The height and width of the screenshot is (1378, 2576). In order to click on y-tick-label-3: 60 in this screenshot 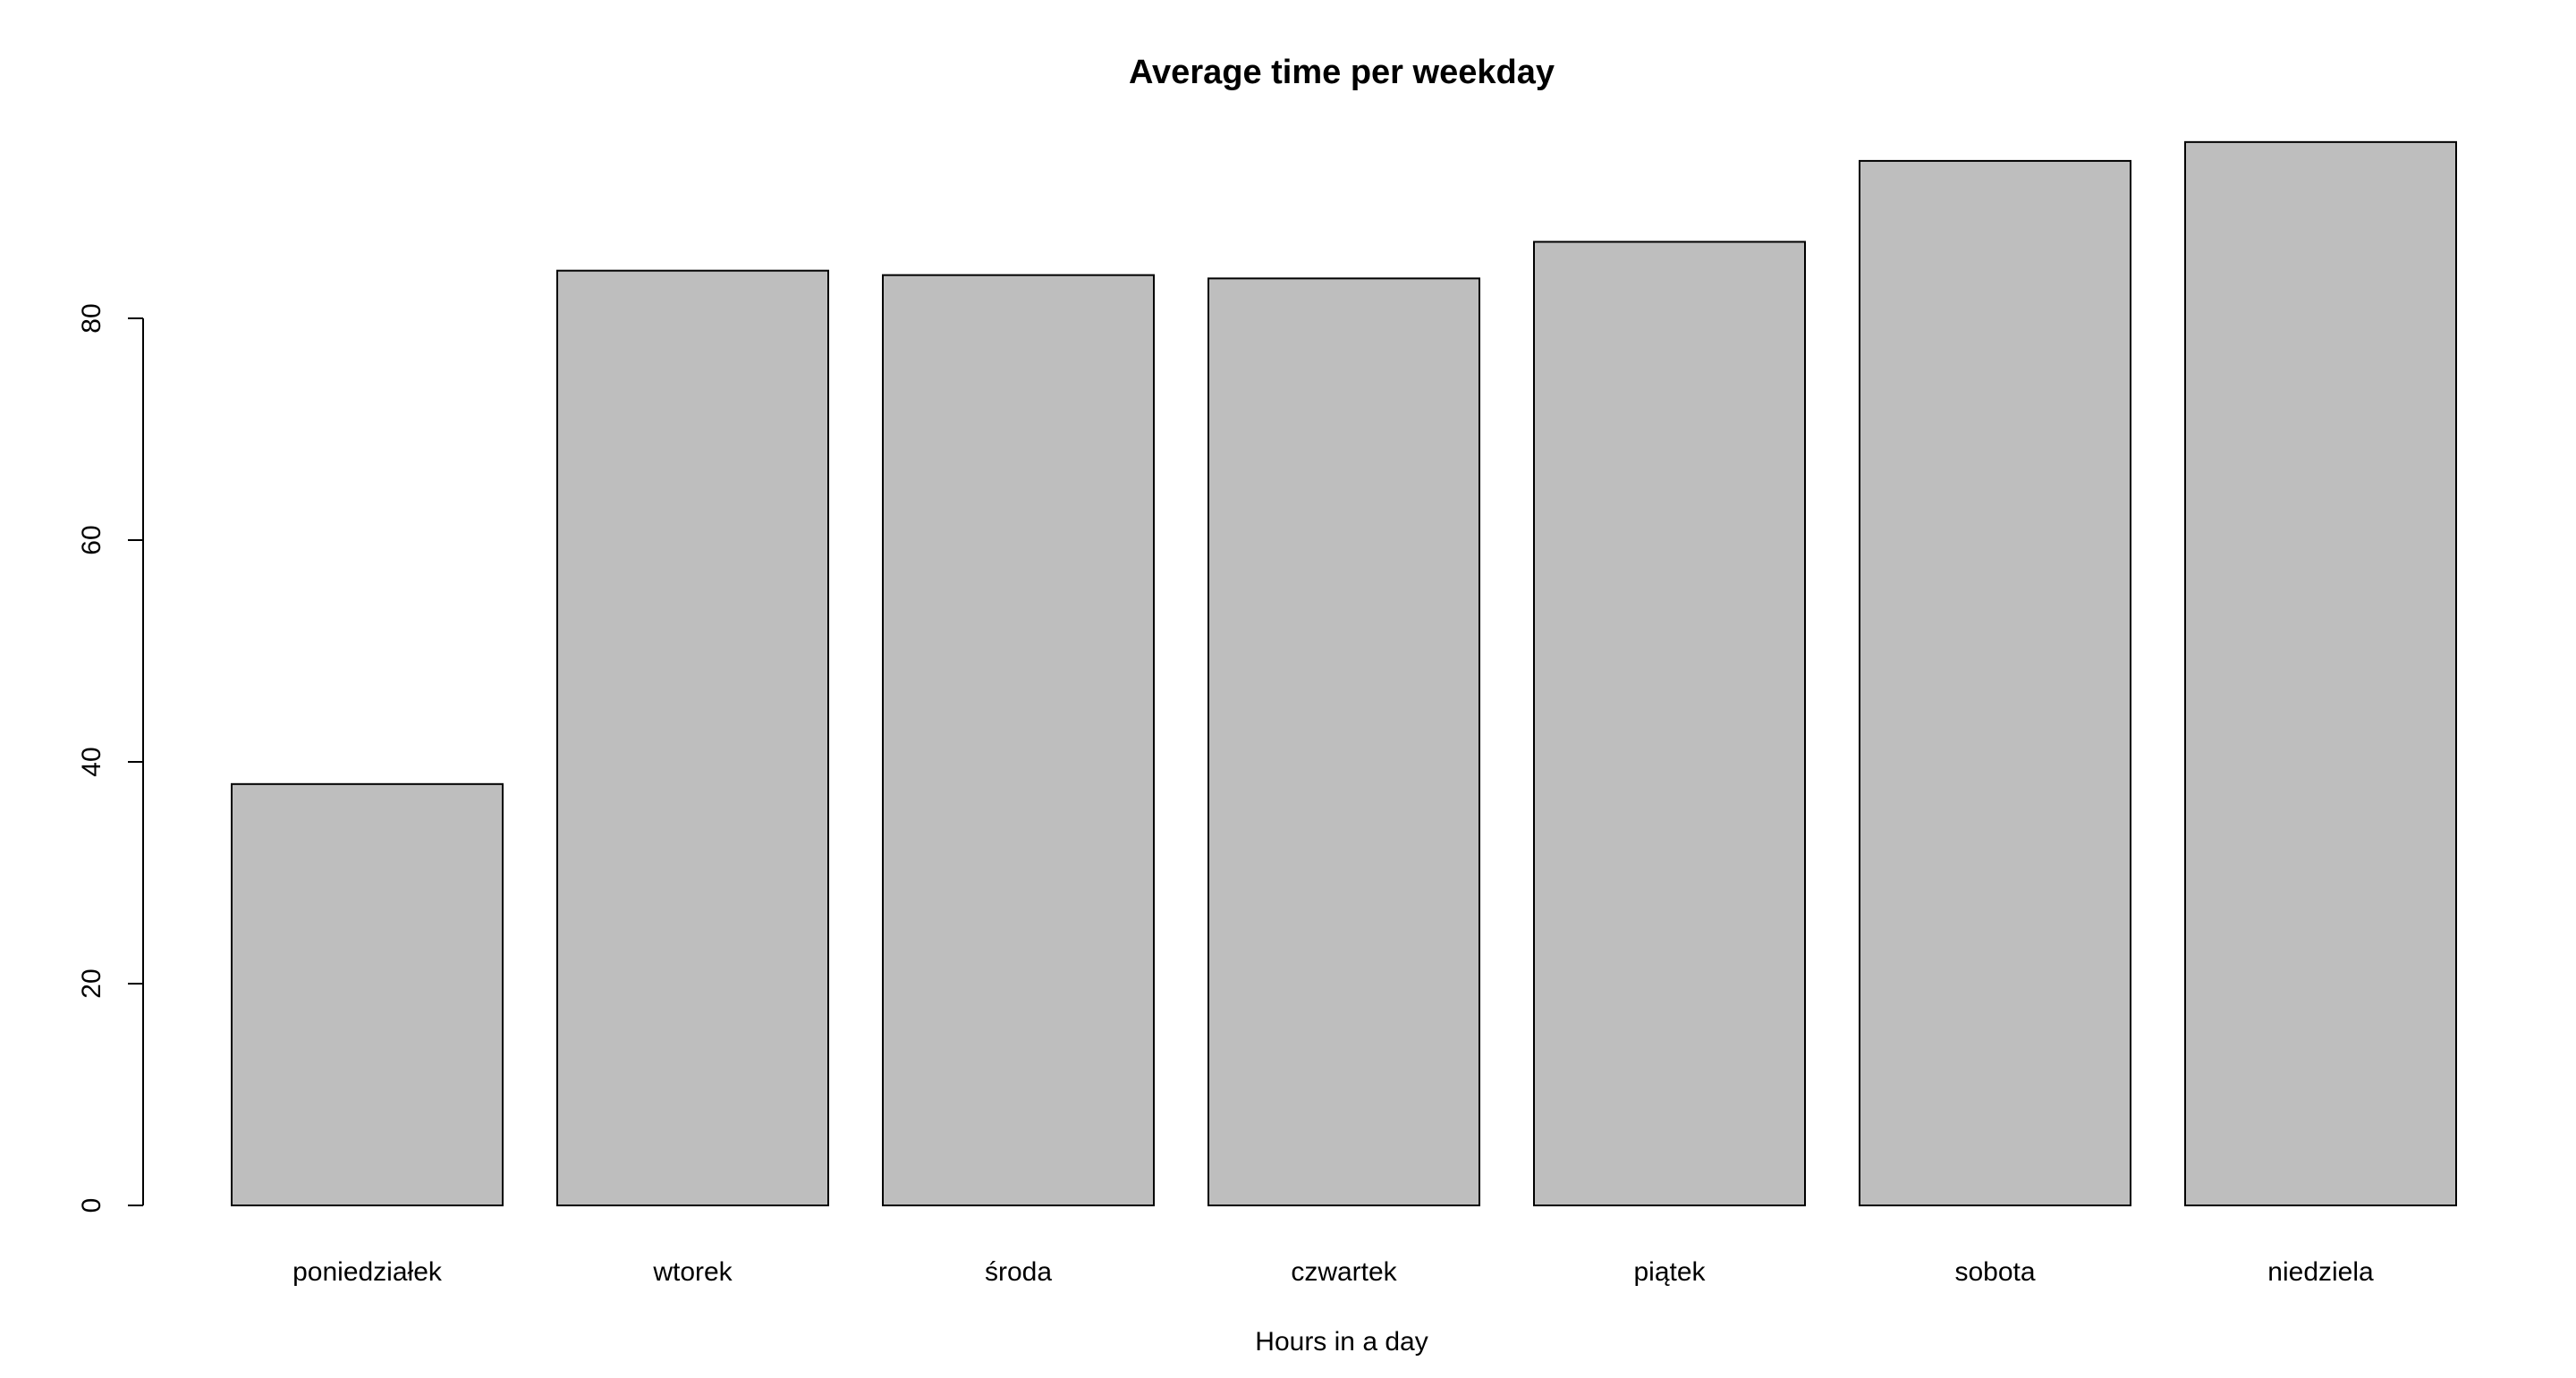, I will do `click(91, 539)`.